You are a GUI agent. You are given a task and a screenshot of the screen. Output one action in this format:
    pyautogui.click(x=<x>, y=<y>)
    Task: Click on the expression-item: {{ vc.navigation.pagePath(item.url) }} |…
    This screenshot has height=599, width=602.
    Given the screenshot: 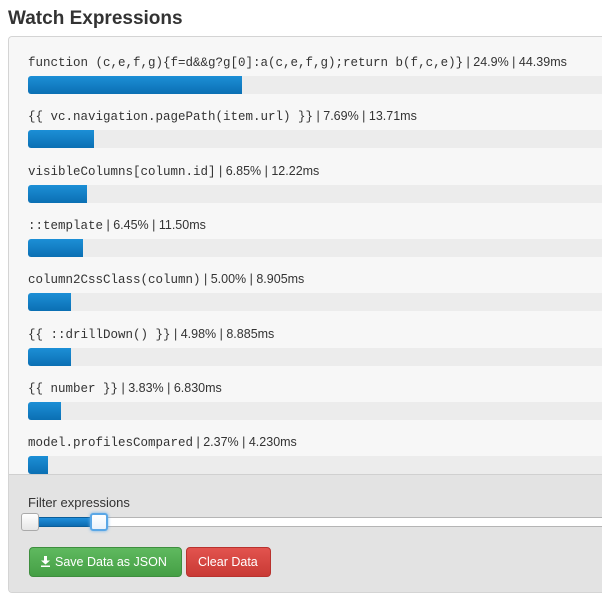 What is the action you would take?
    pyautogui.click(x=315, y=129)
    